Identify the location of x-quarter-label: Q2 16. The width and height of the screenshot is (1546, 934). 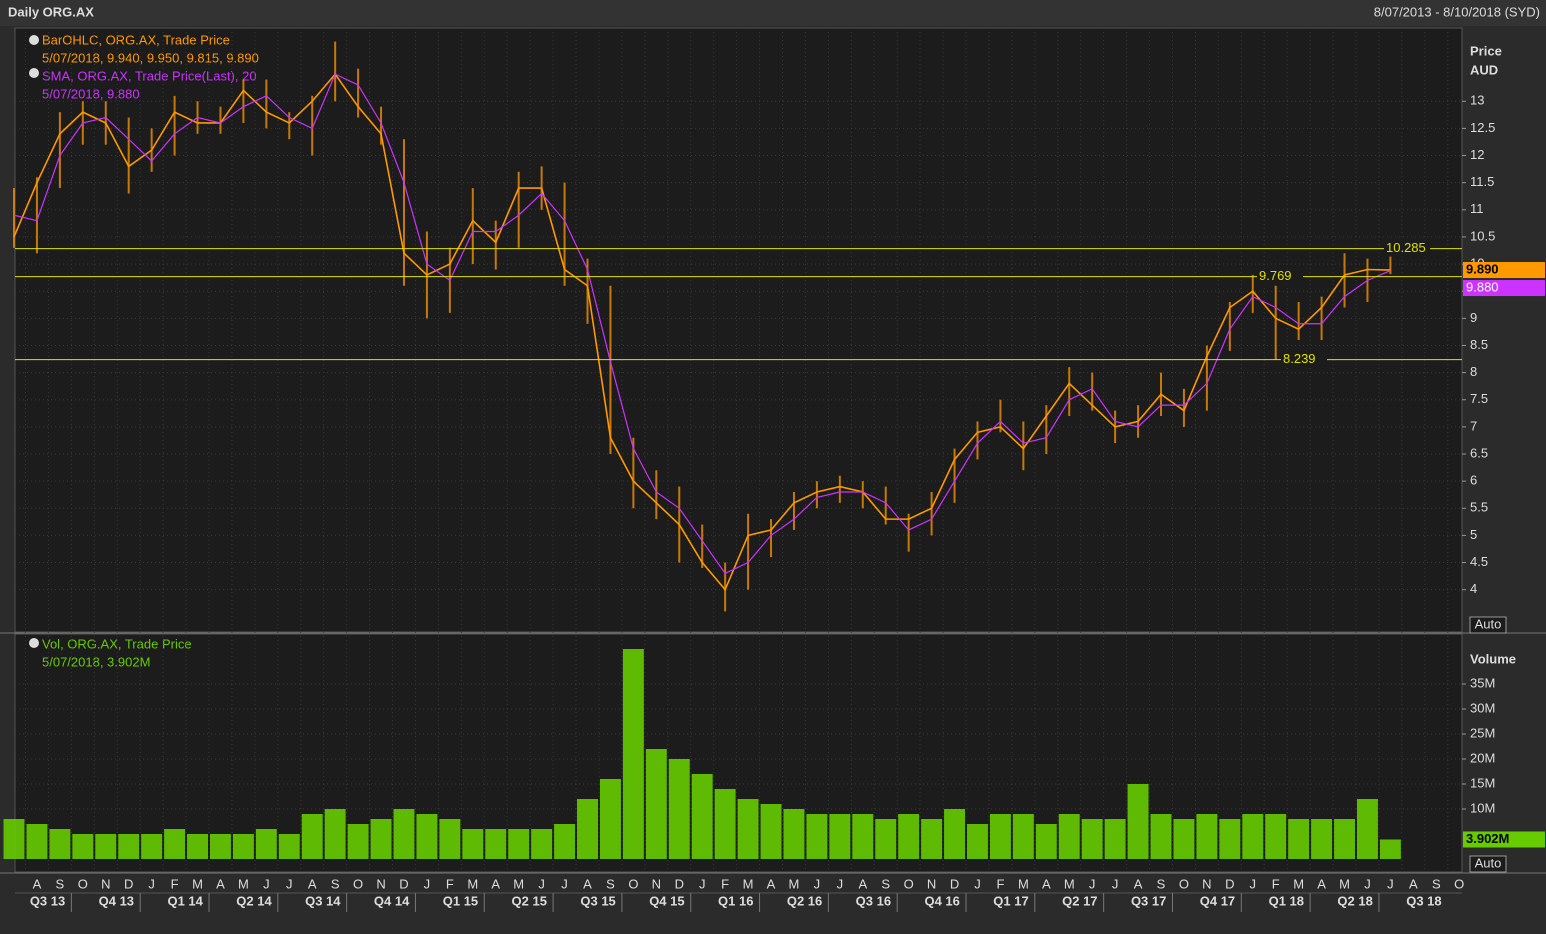
(804, 900).